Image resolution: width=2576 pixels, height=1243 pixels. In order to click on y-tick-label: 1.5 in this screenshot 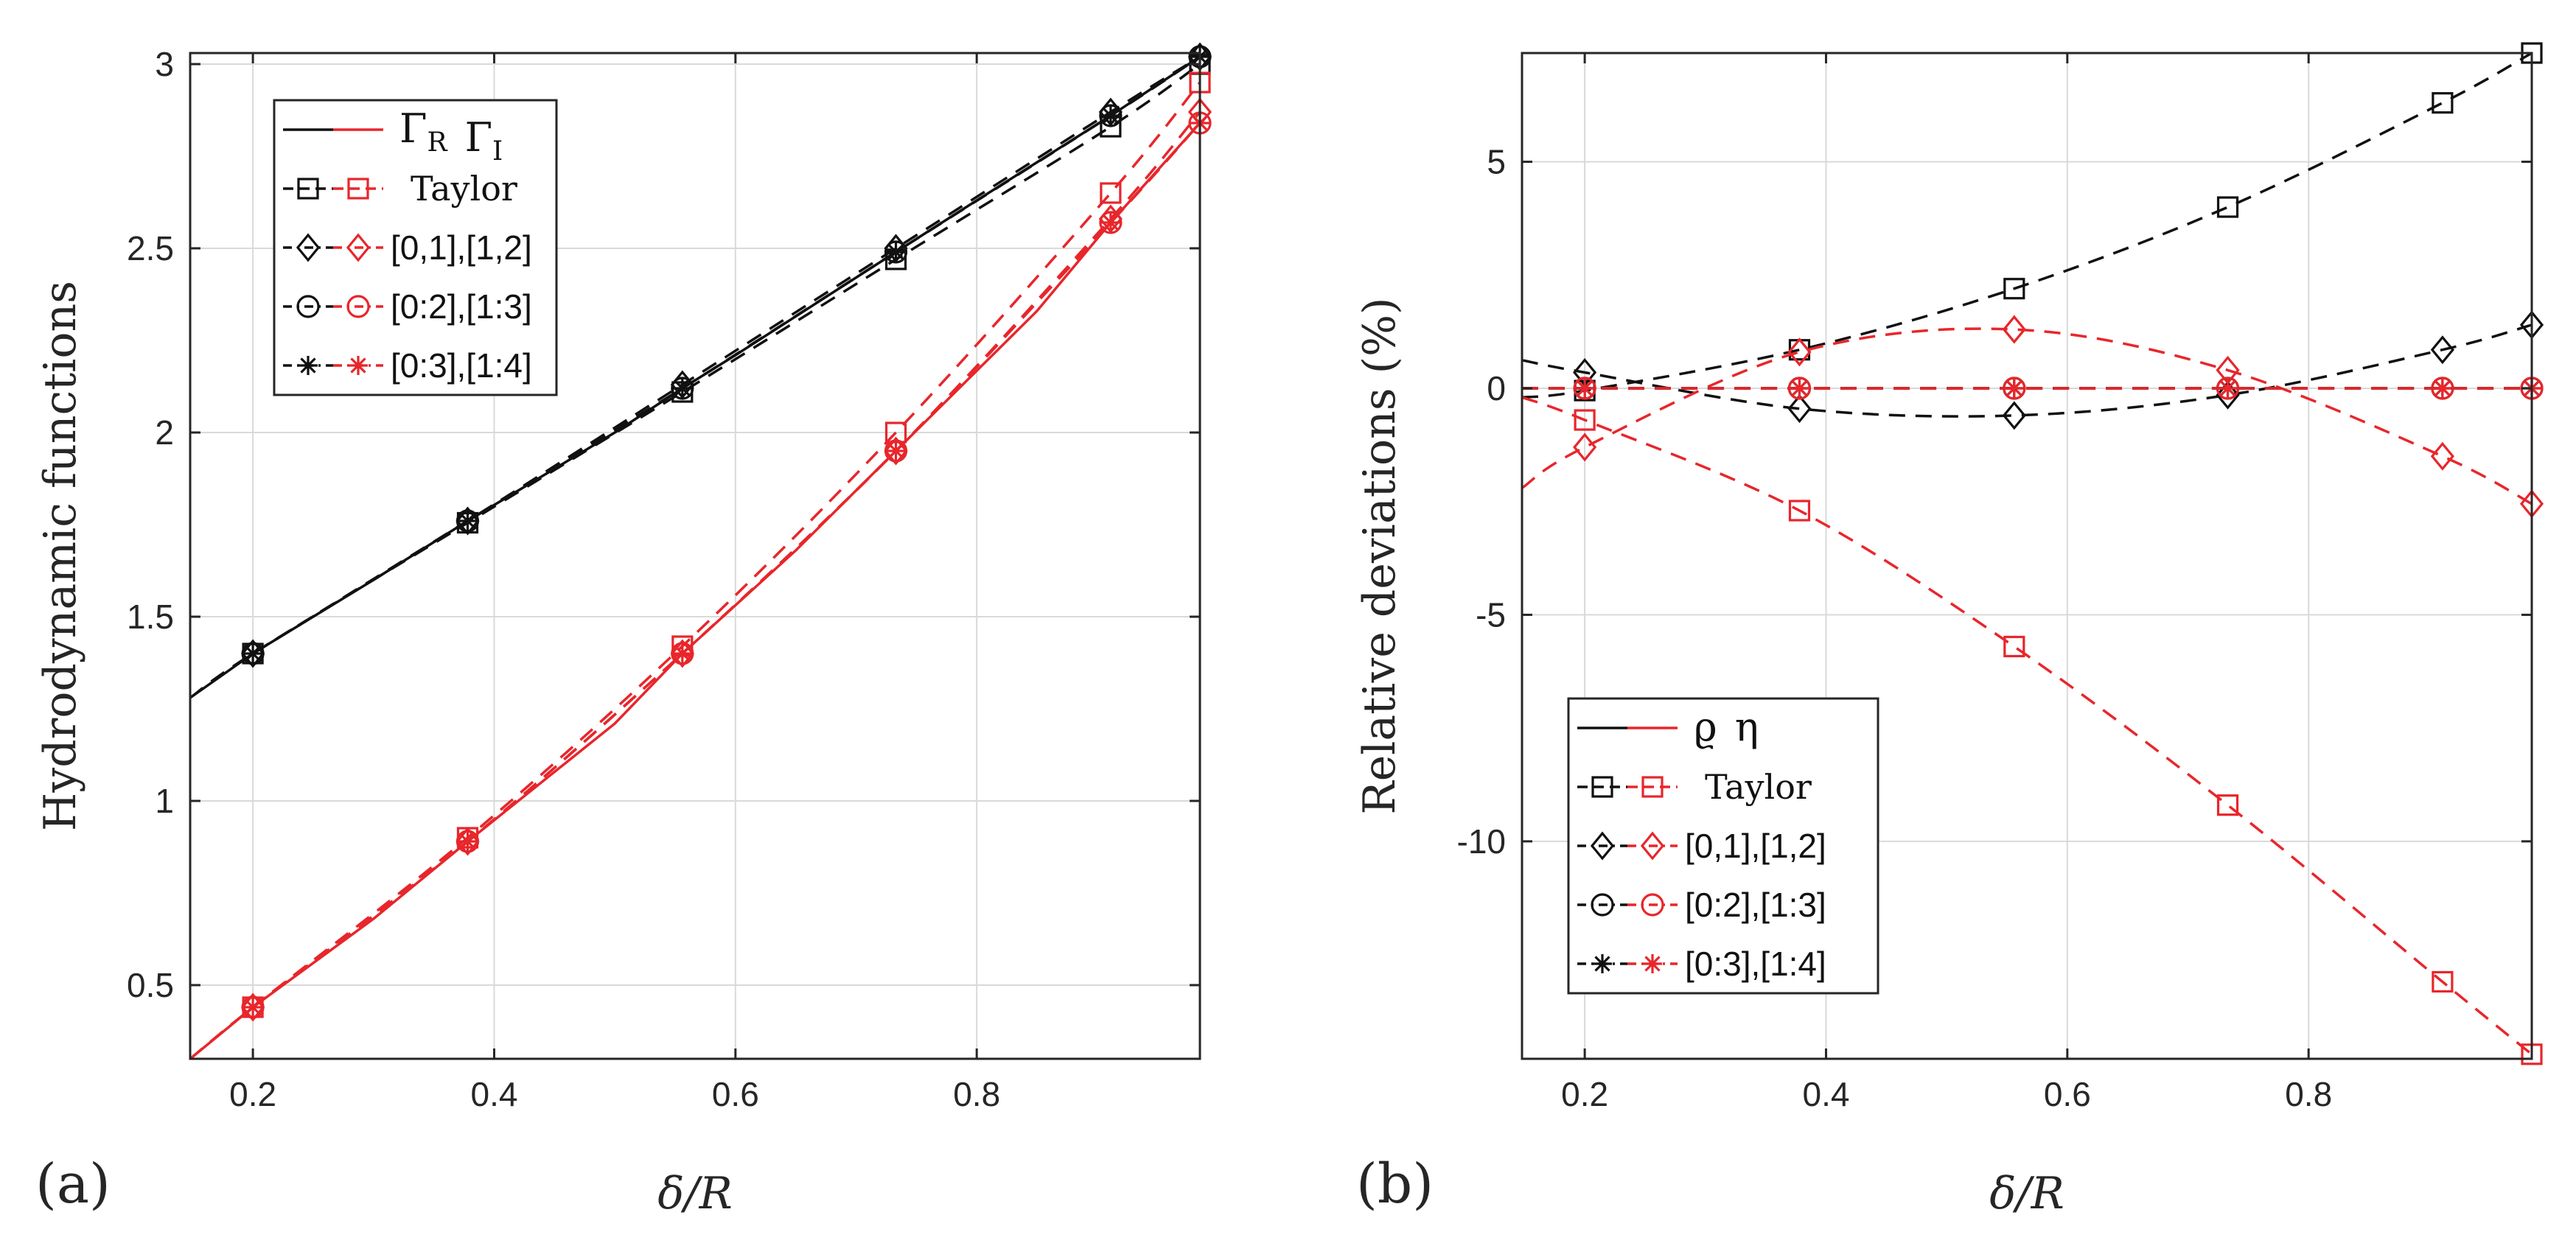, I will do `click(150, 617)`.